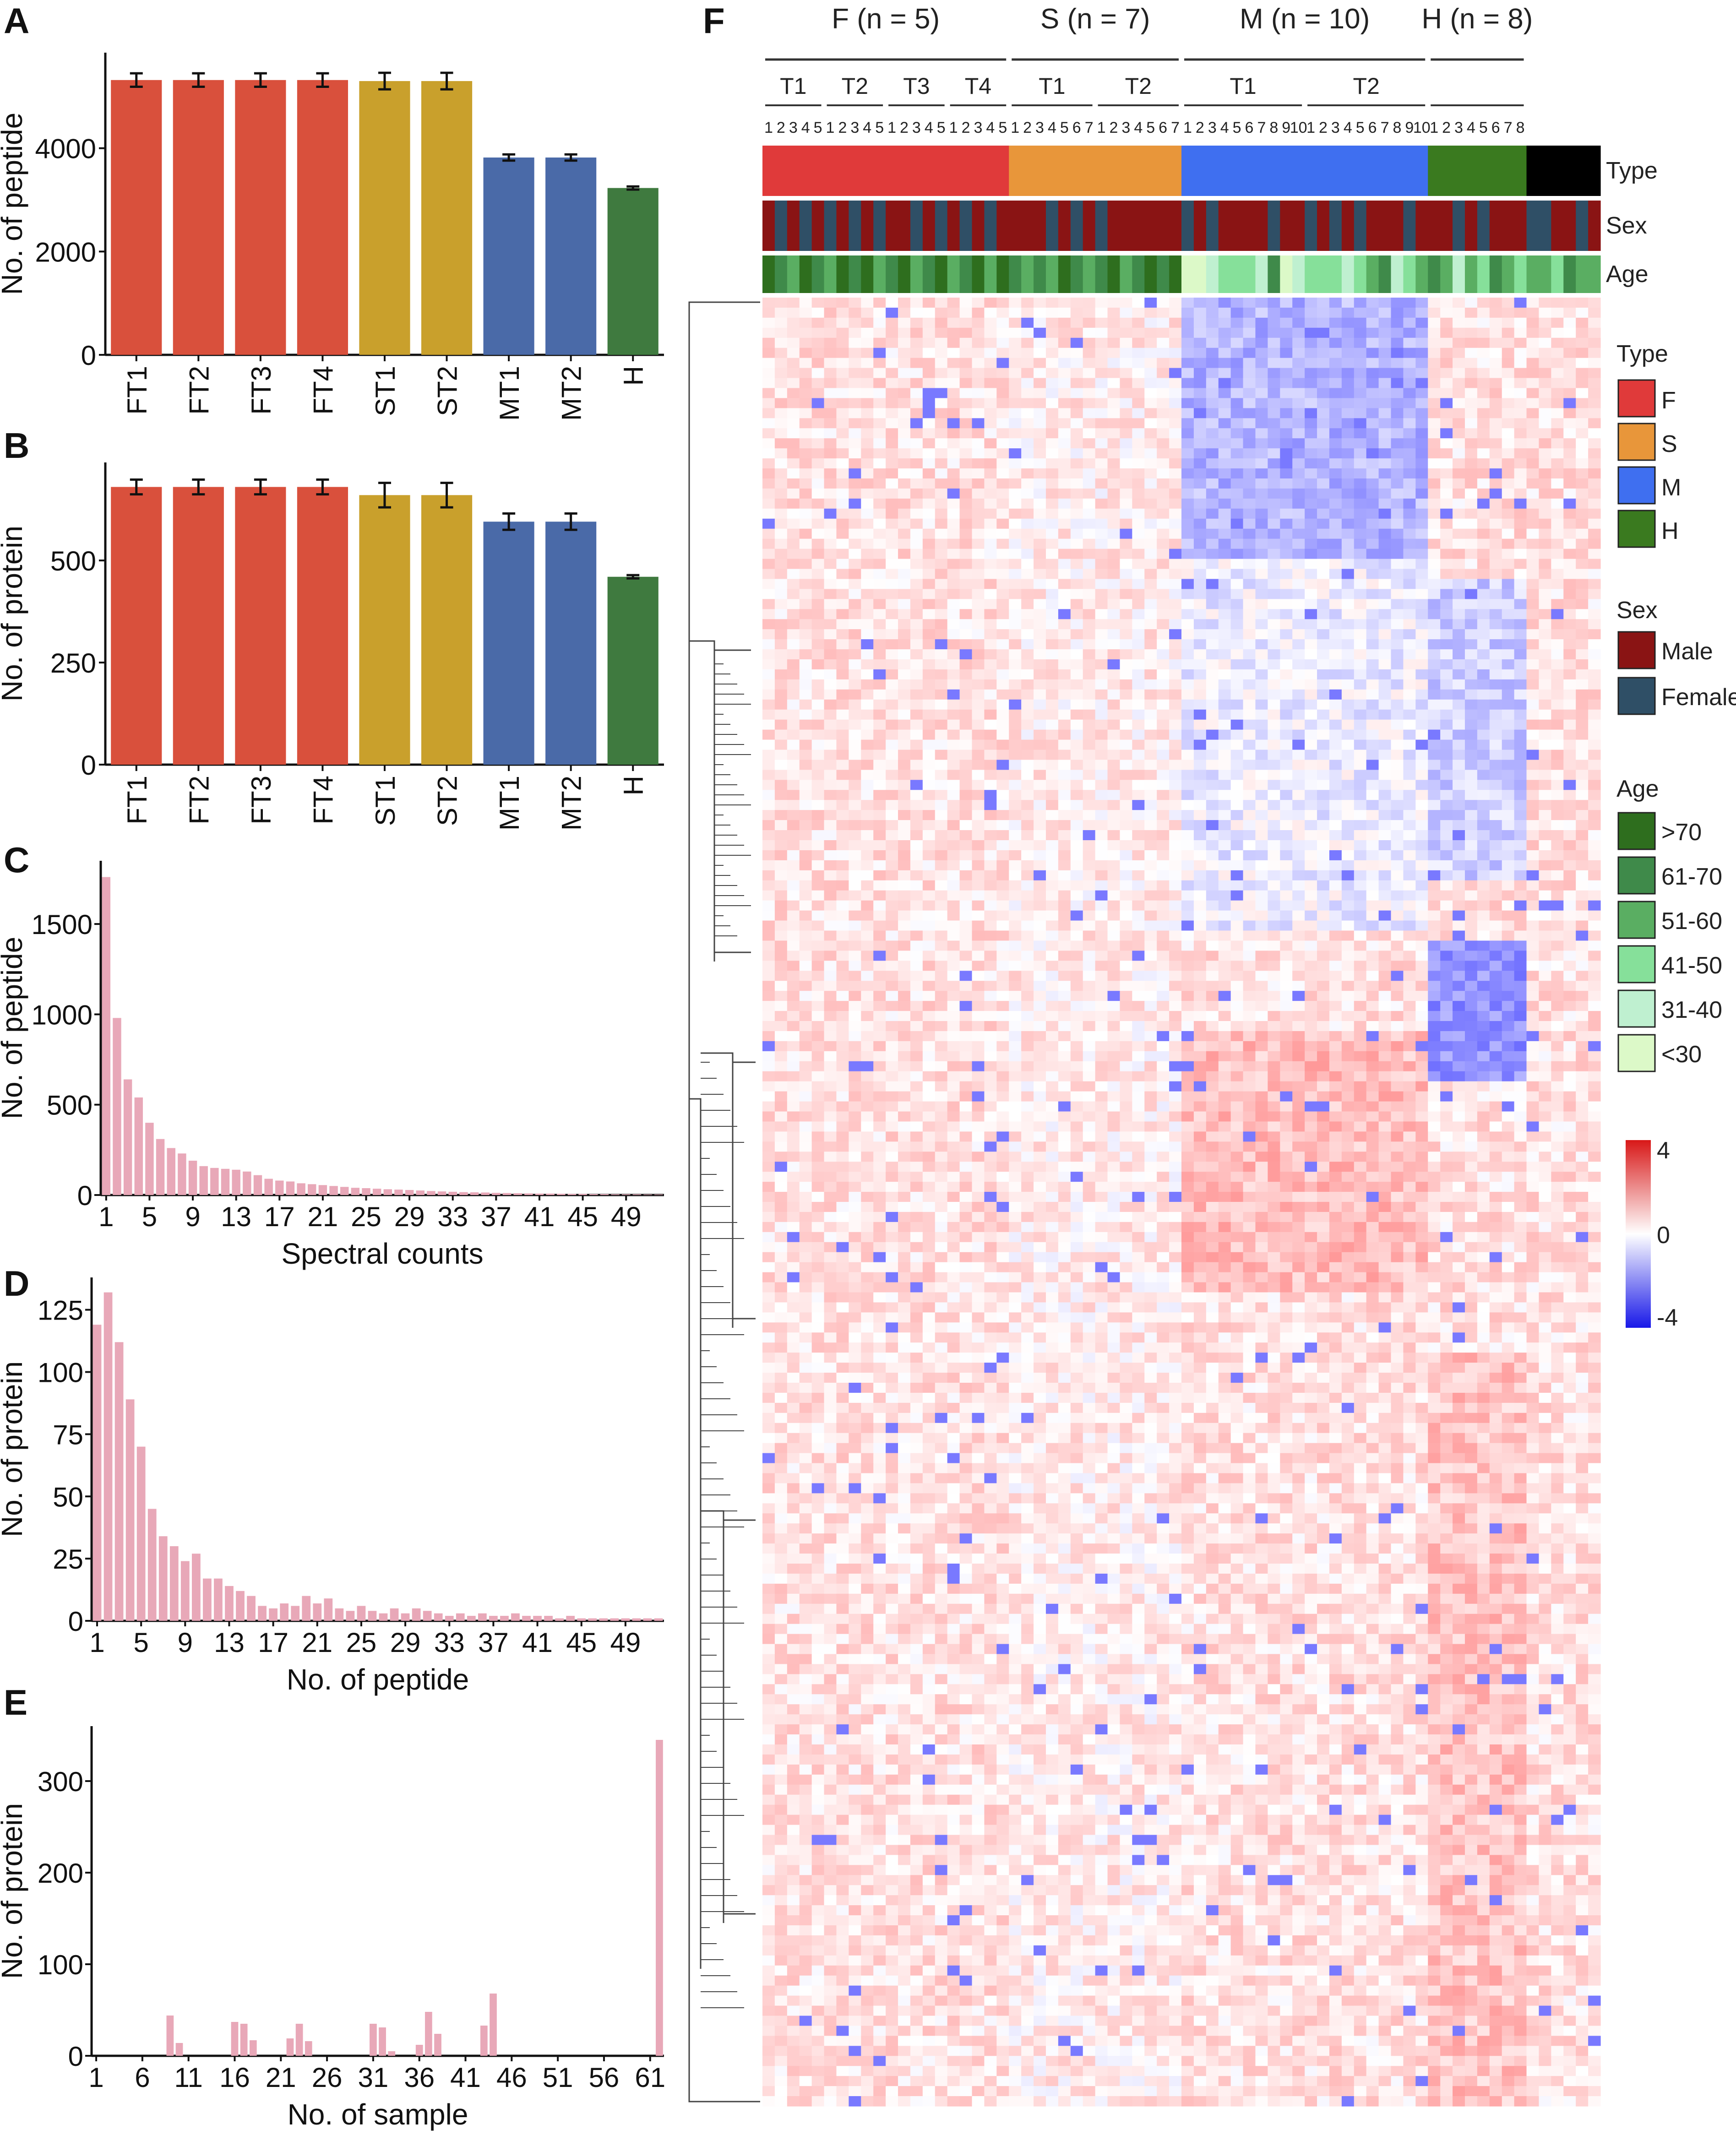  Describe the element at coordinates (1040, 274) in the screenshot. I see `age-track-cell` at that location.